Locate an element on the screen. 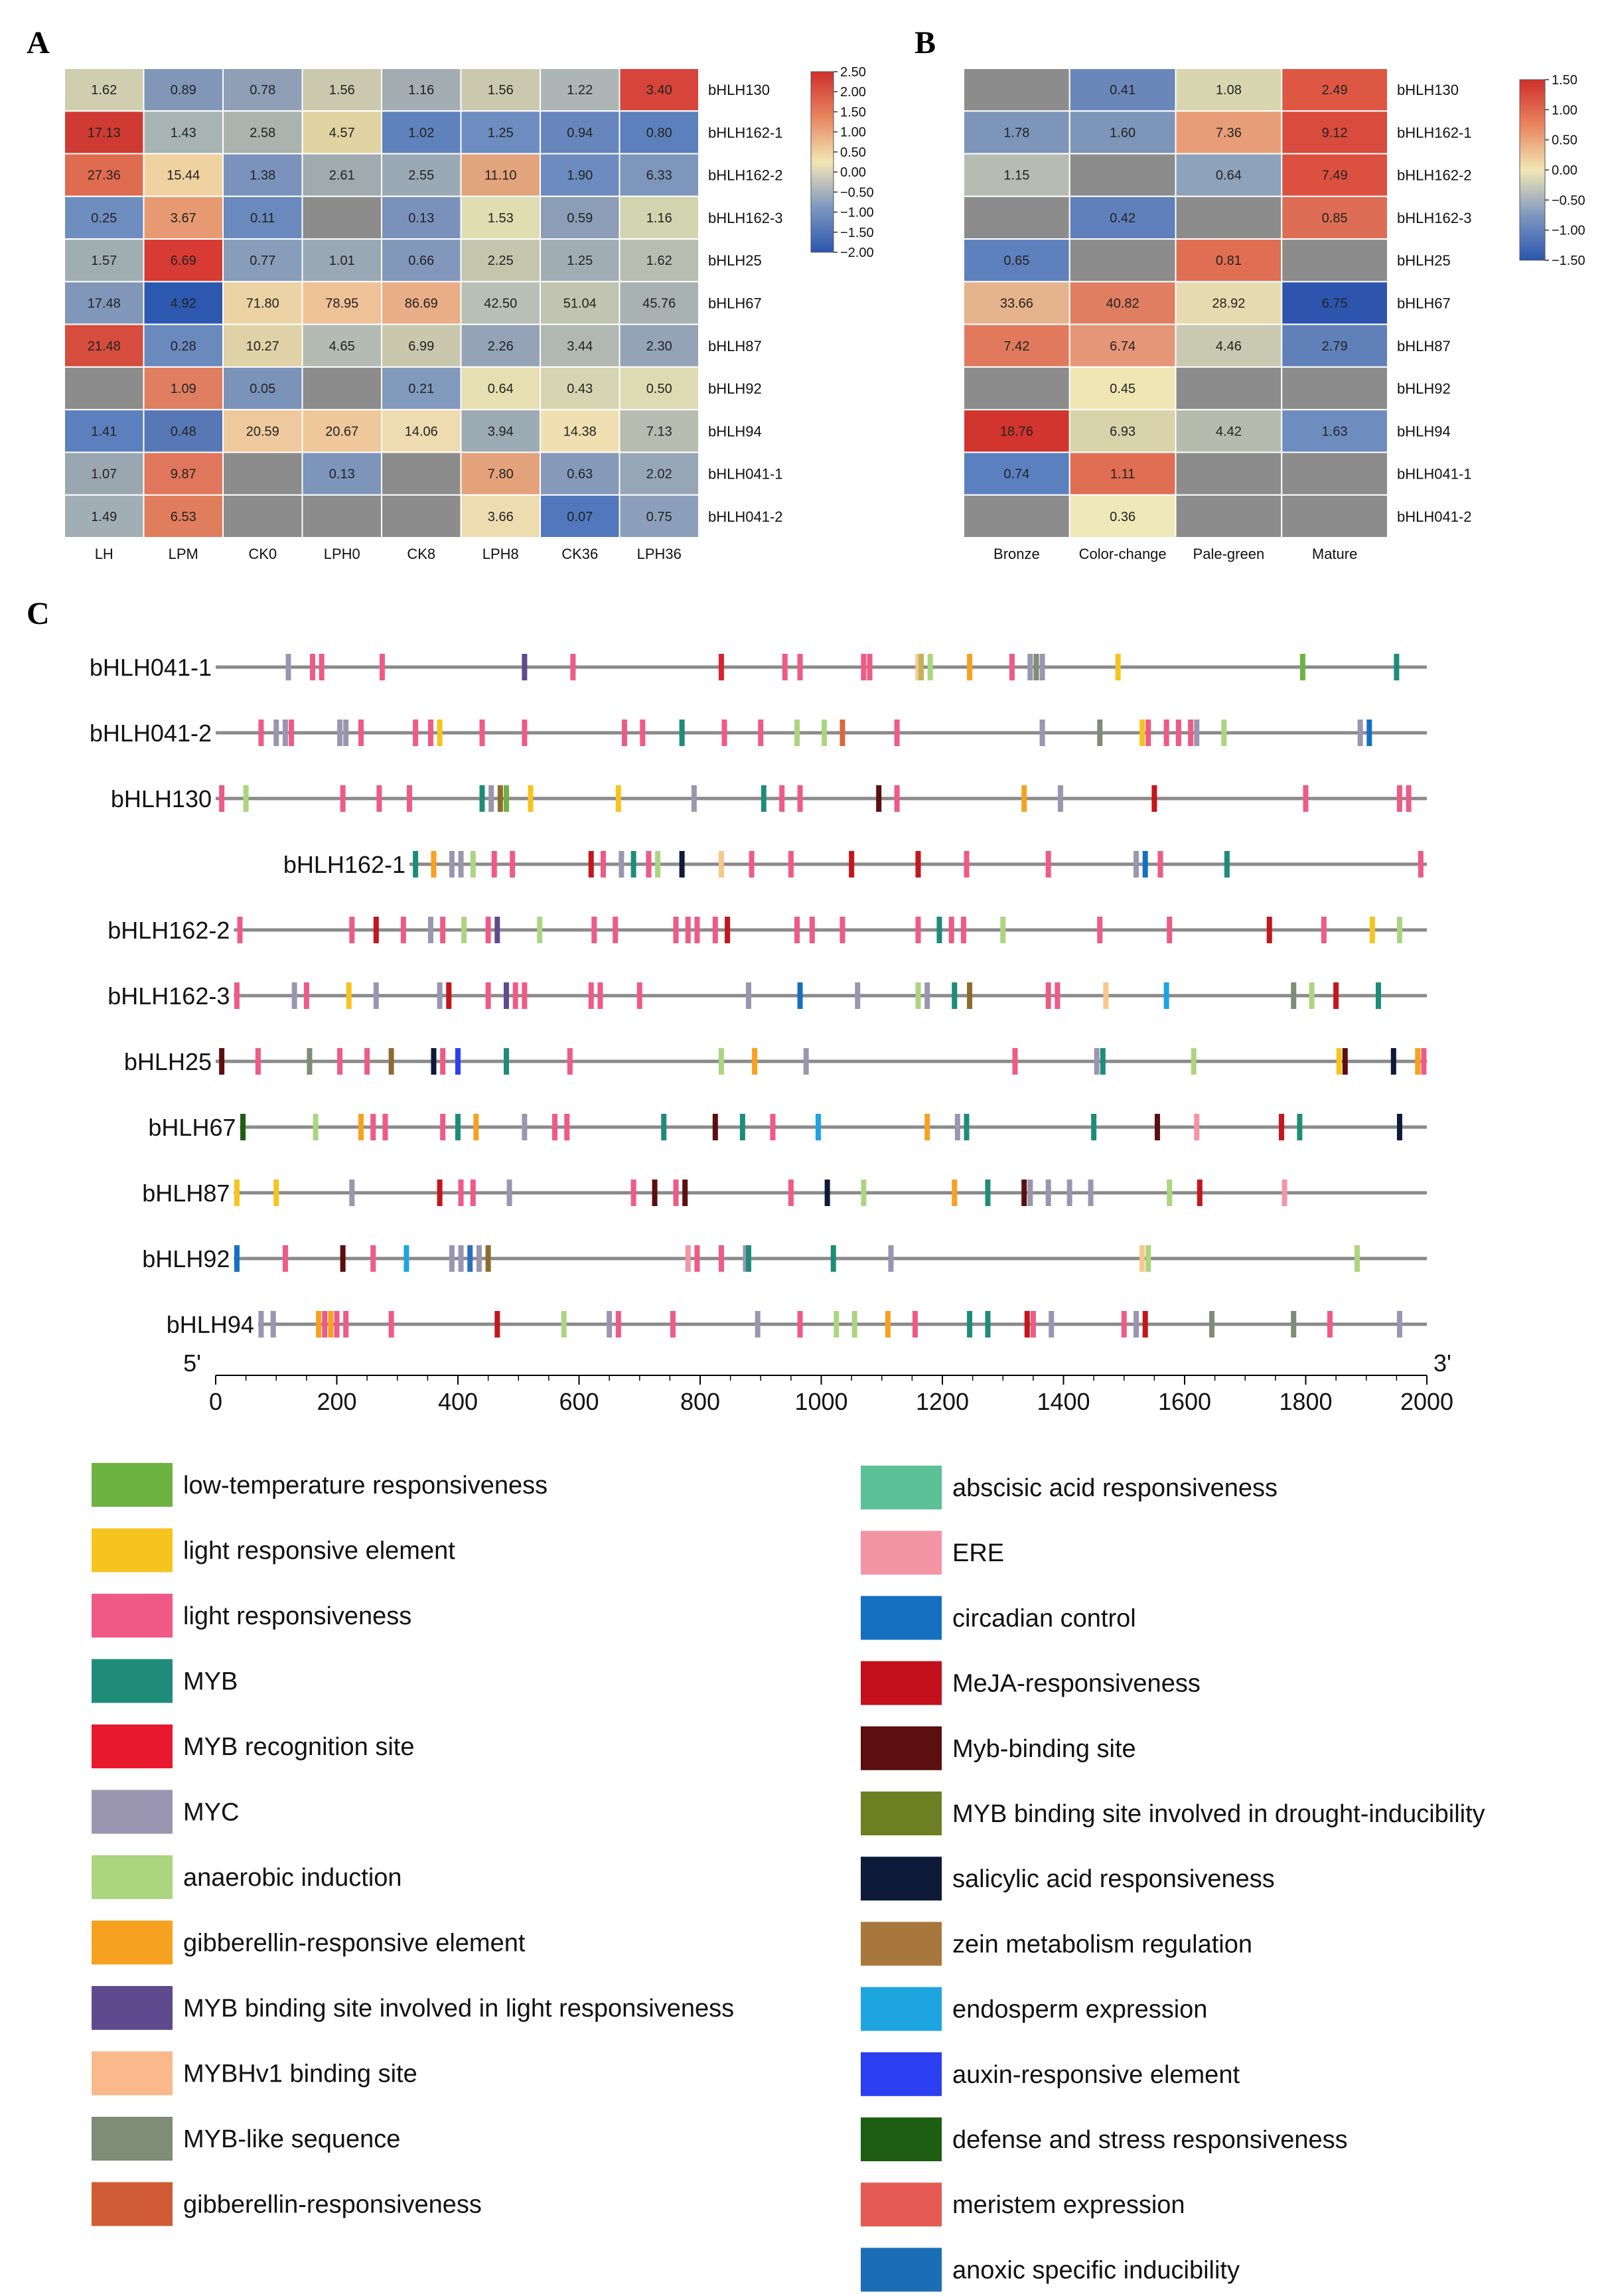 The width and height of the screenshot is (1612, 2296). cell-bhlh041-1-ck0 is located at coordinates (262, 473).